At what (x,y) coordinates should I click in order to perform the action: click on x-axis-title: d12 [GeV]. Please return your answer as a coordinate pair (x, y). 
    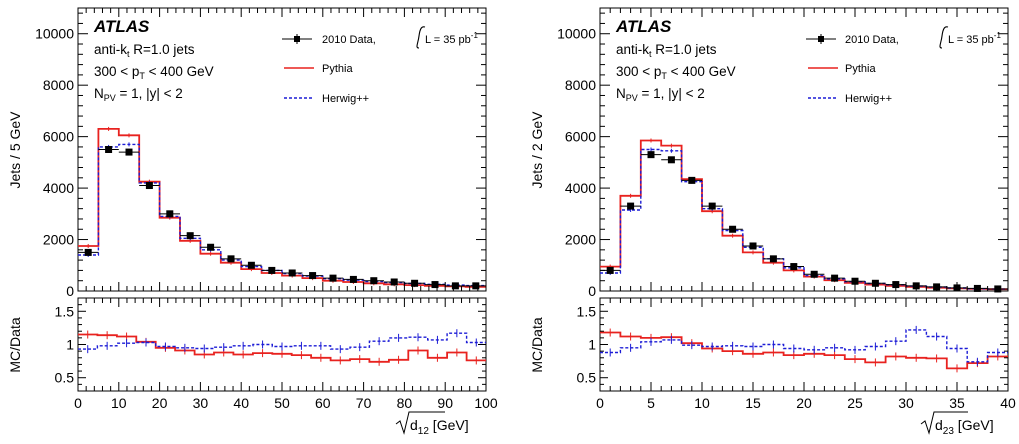
    Looking at the image, I should click on (432, 424).